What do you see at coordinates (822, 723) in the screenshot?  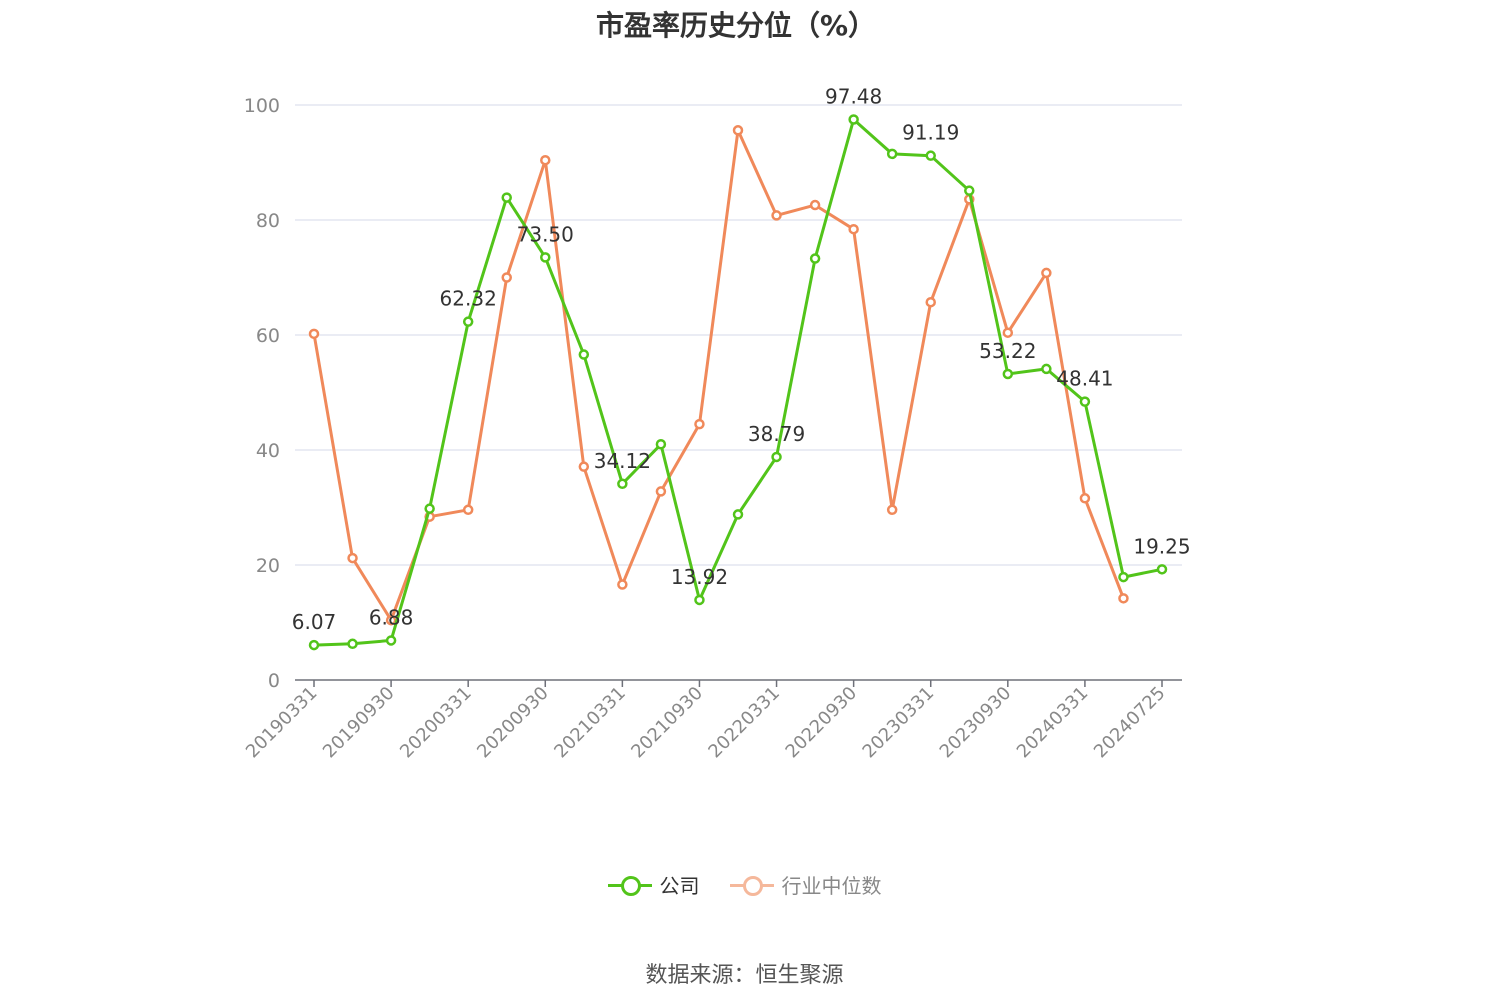 I see `x-tick-label-20220930: 20220930` at bounding box center [822, 723].